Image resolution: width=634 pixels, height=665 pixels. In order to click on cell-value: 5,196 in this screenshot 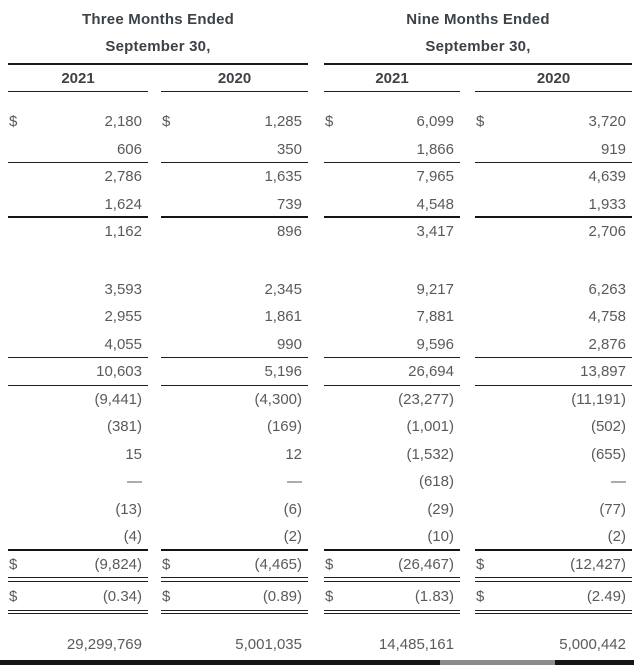, I will do `click(283, 371)`.